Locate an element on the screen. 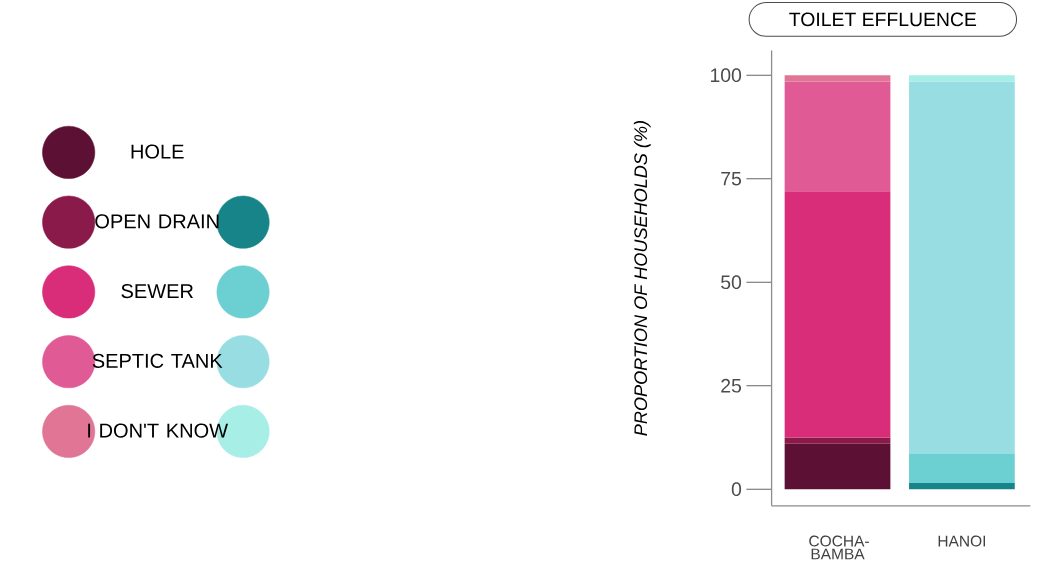  y-axis-title: PROPORTION OF HOUSEHOLDS (%) is located at coordinates (642, 278).